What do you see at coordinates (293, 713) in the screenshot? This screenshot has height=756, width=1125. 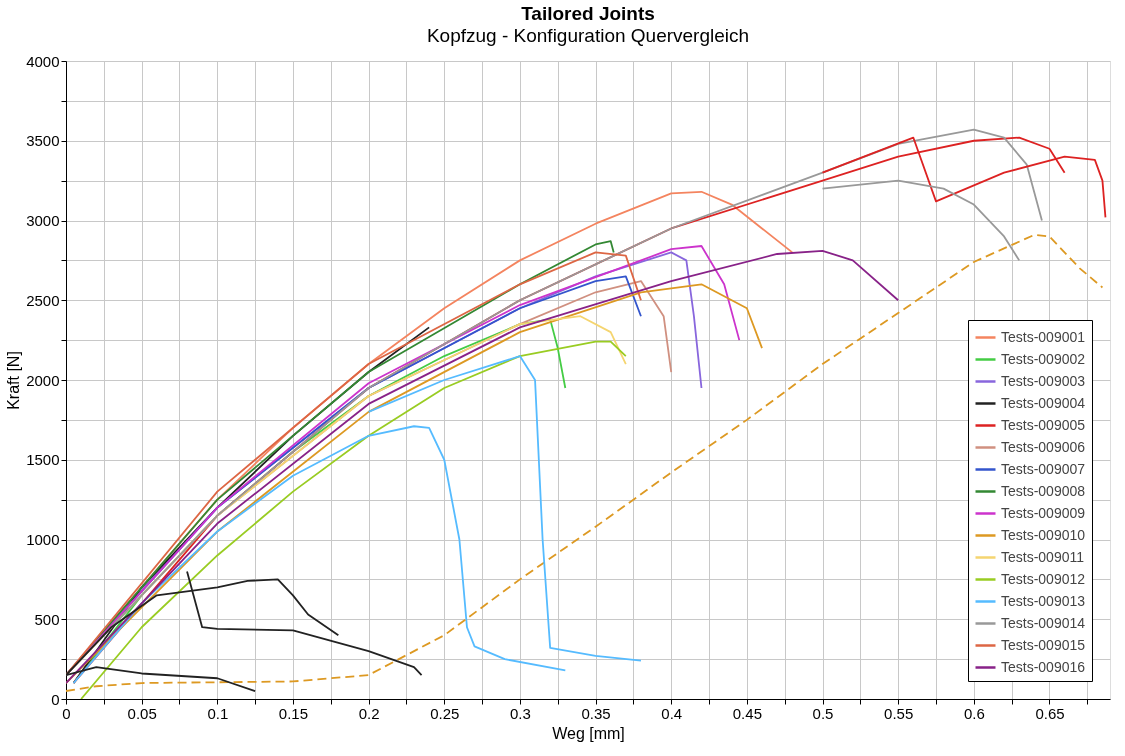 I see `x-tick-label: 0.15` at bounding box center [293, 713].